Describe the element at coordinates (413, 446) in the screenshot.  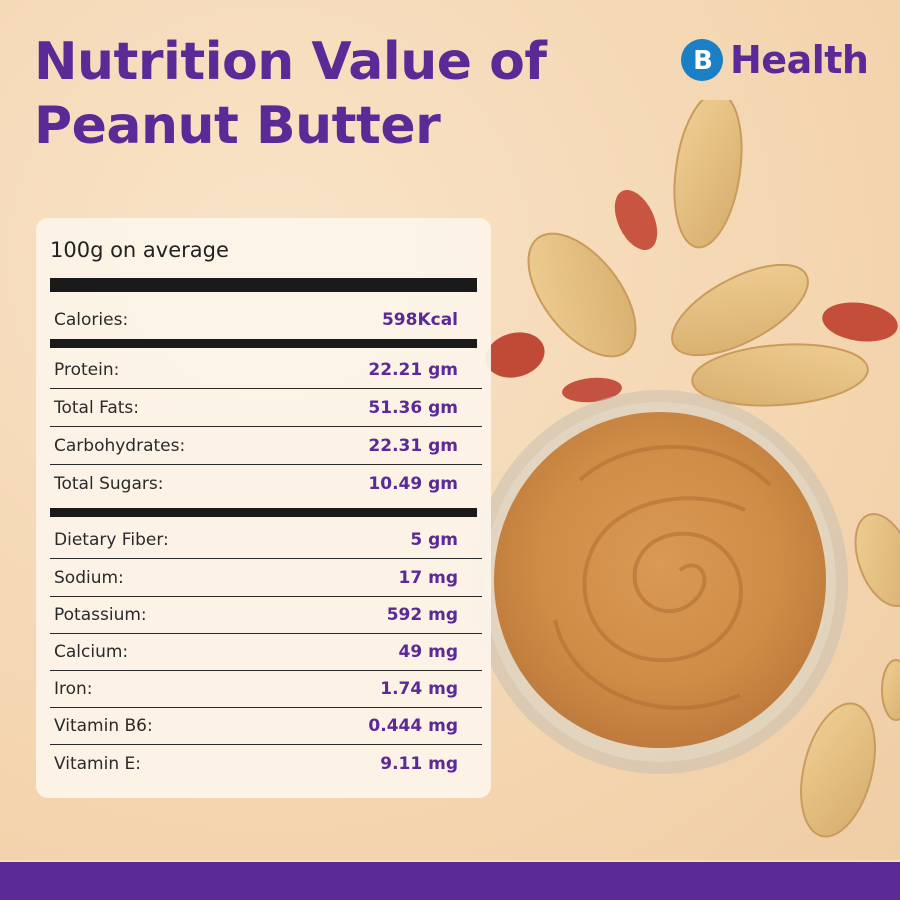
I see `nutrient-value: 22.31 gm` at that location.